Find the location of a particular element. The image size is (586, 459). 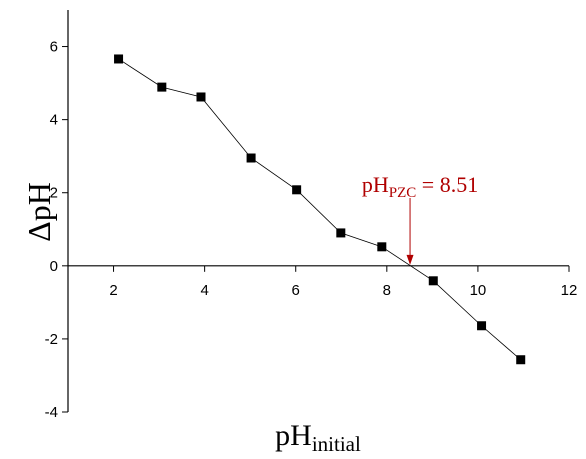

y-axis-label: ΔpH is located at coordinates (39, 212).